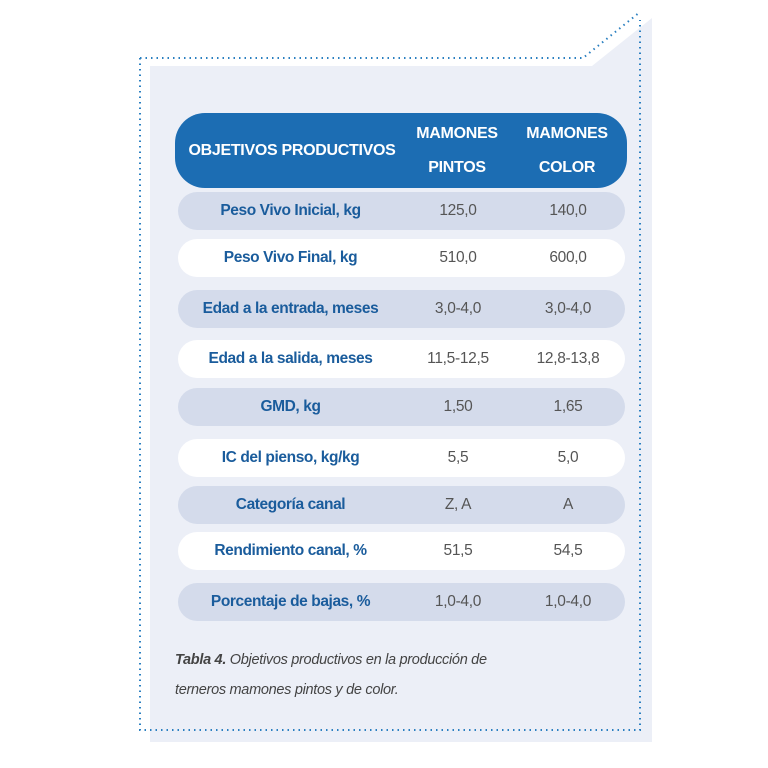 Image resolution: width=768 pixels, height=768 pixels. Describe the element at coordinates (201, 660) in the screenshot. I see `caption-label: Tabla 4.` at that location.